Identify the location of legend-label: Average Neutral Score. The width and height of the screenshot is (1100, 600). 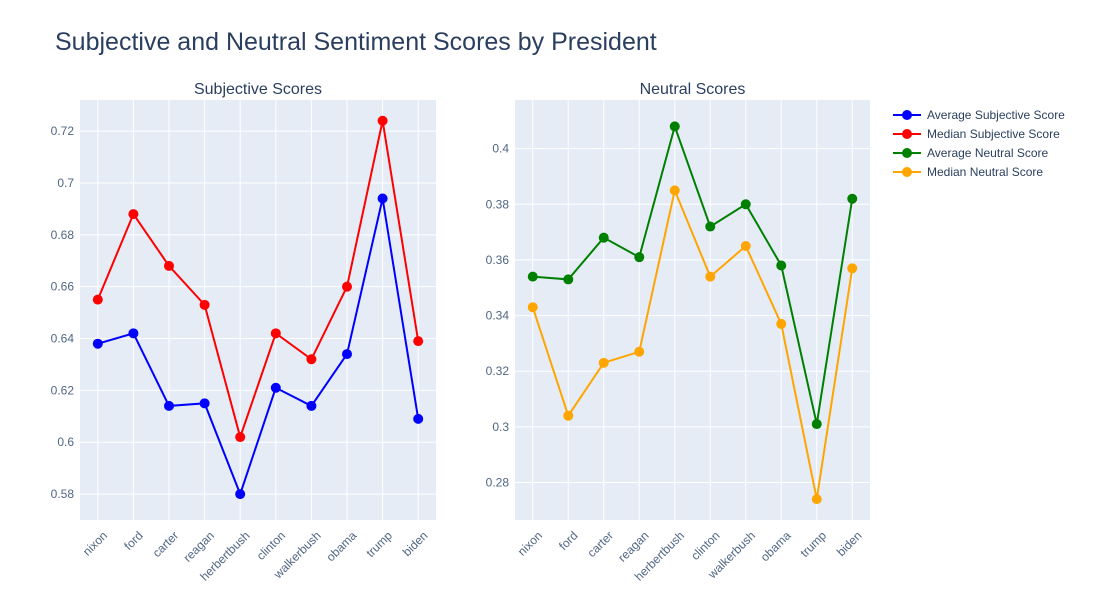
(988, 153).